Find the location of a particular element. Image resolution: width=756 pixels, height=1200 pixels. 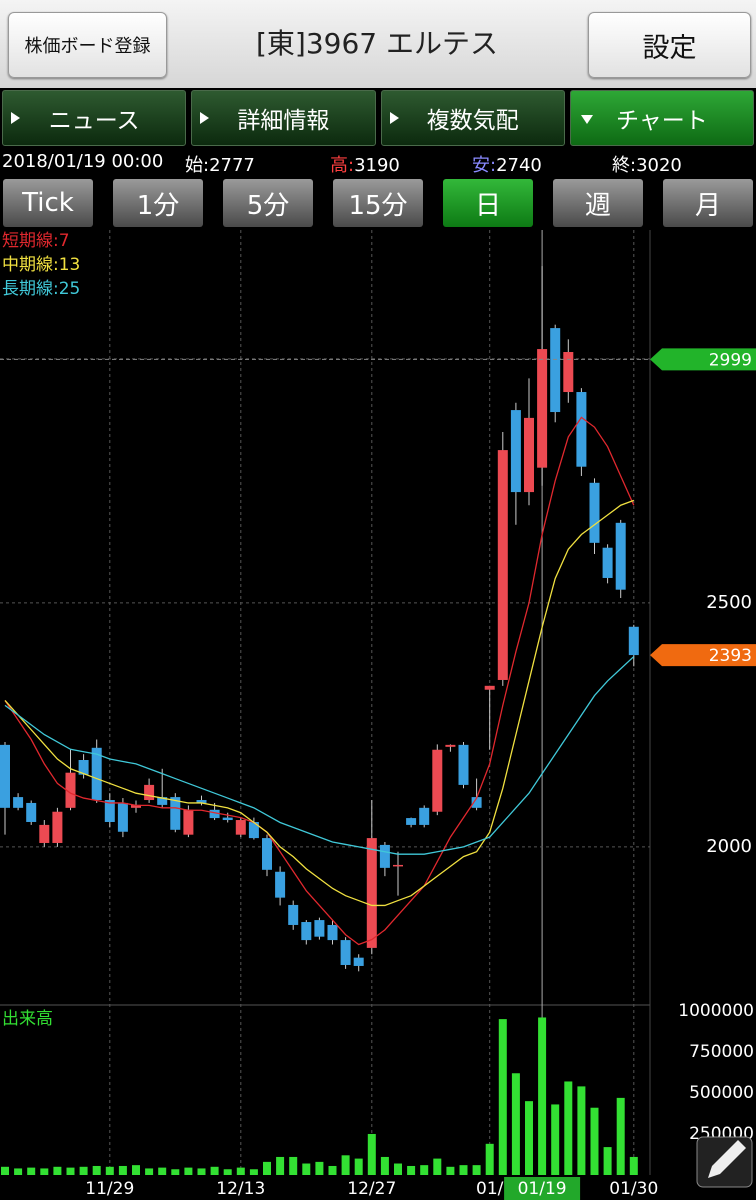

close-value: 3020 is located at coordinates (659, 165).